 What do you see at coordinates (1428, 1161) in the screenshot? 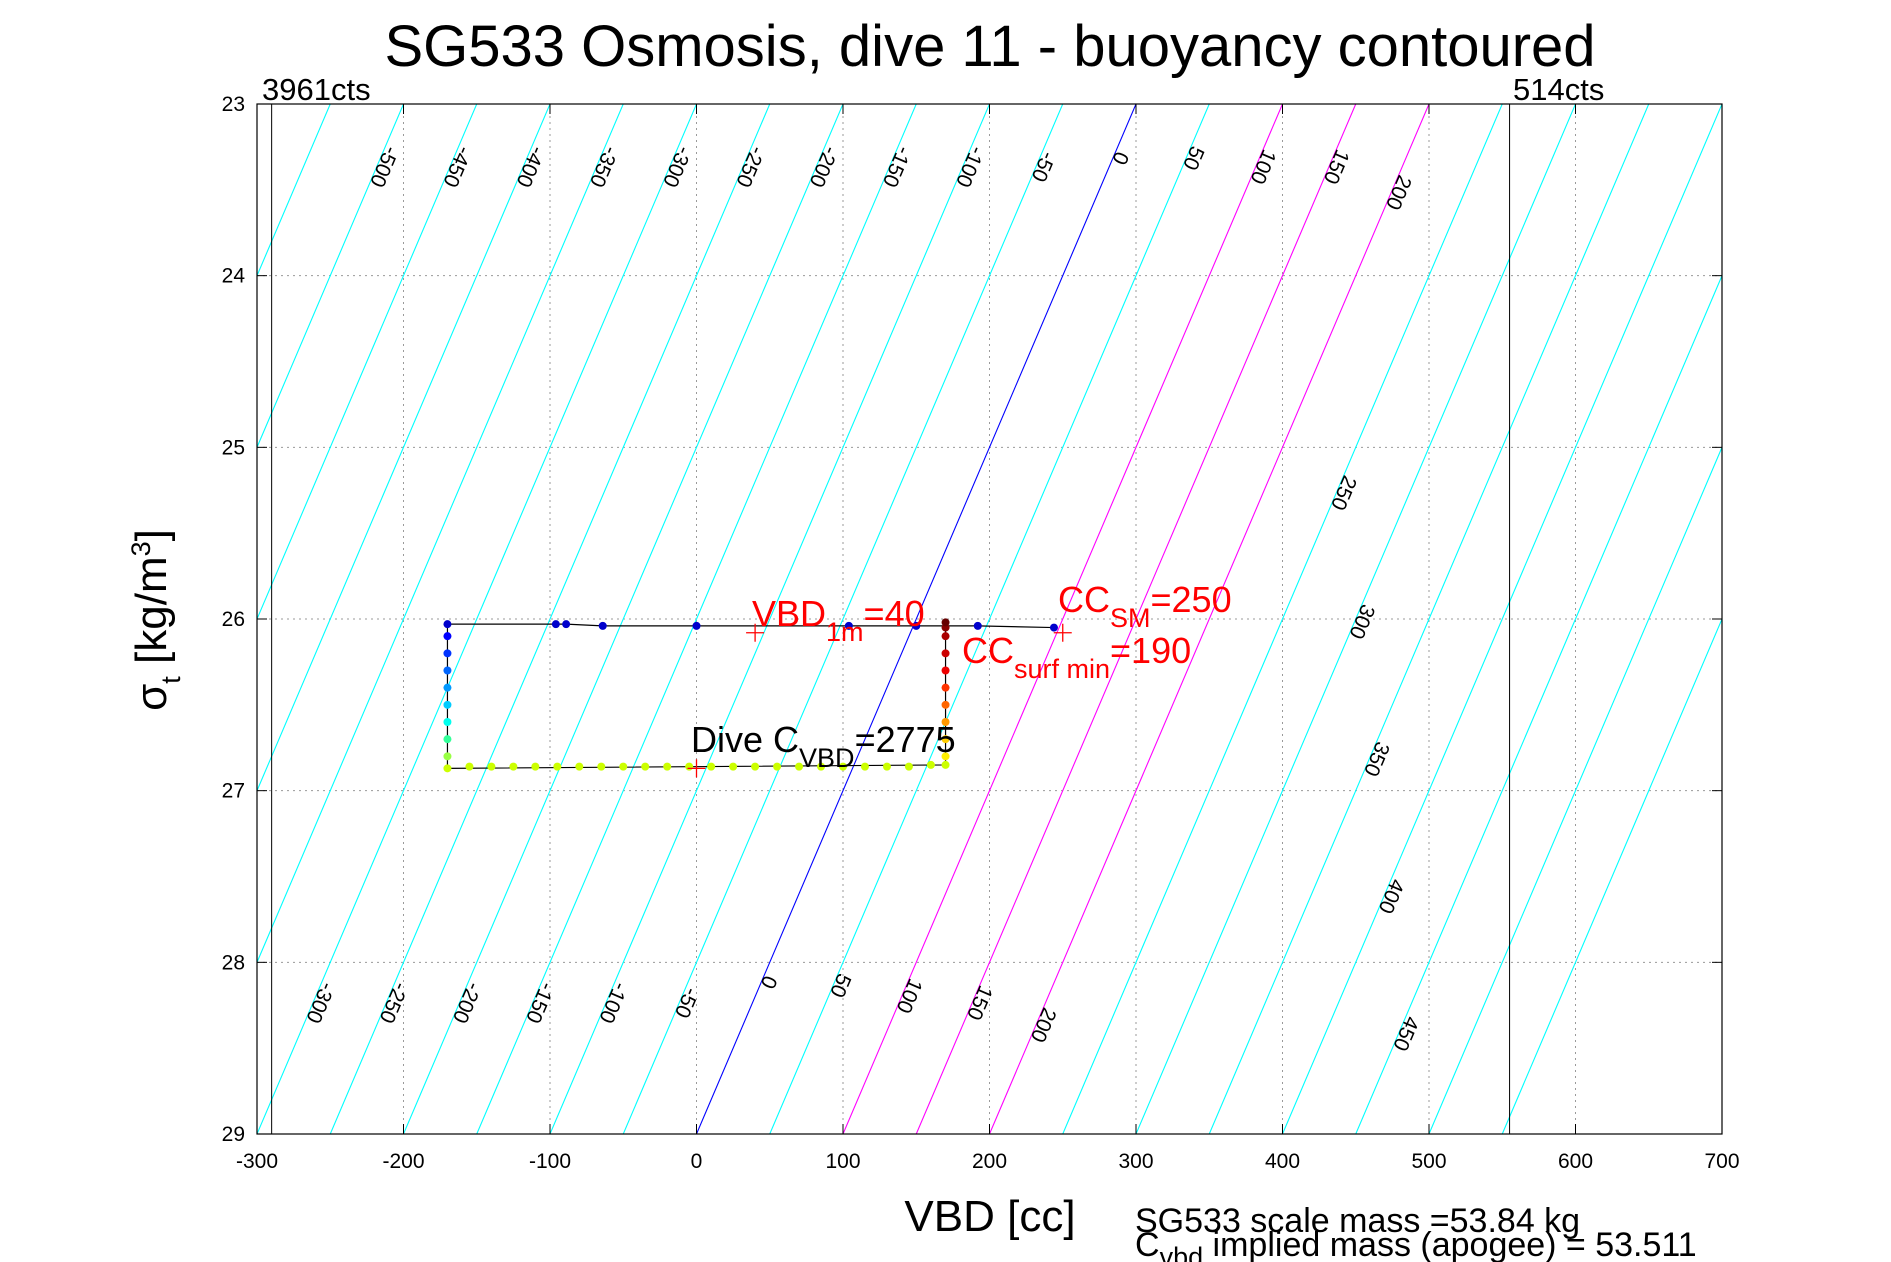
I see `x-tick-label: 500` at bounding box center [1428, 1161].